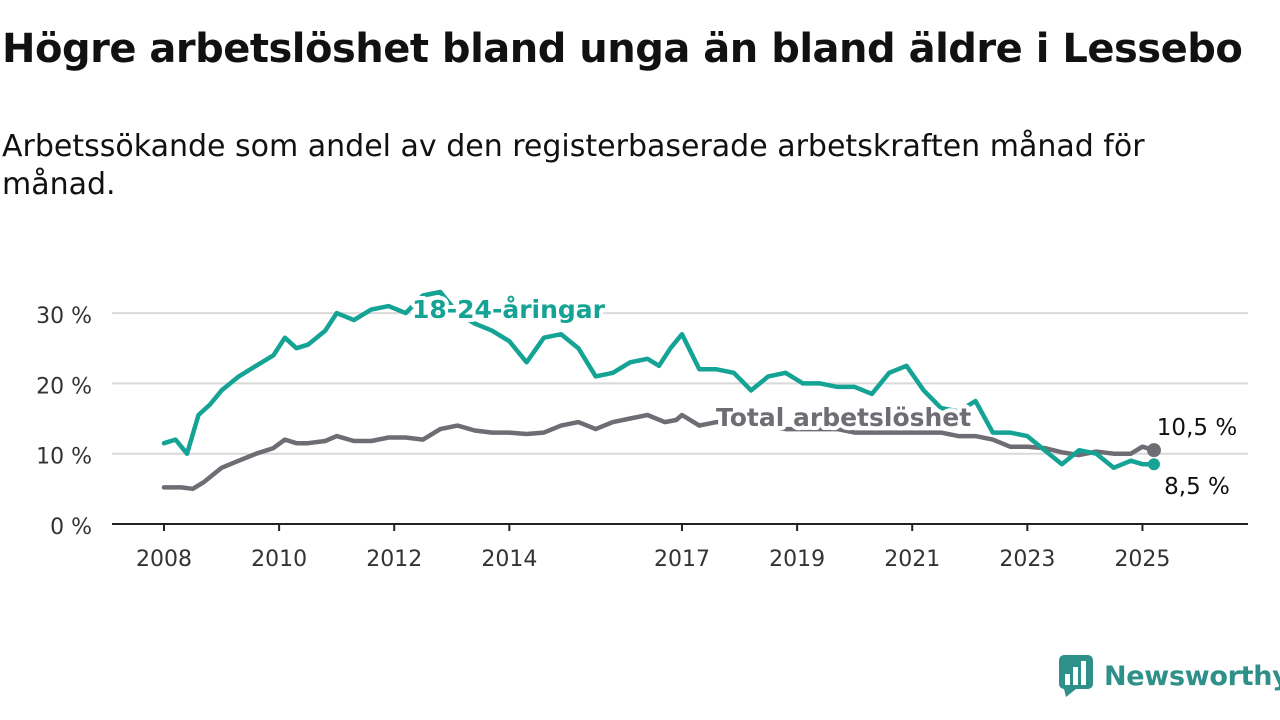 The height and width of the screenshot is (720, 1280). Describe the element at coordinates (509, 559) in the screenshot. I see `x-tick-label: 2014` at that location.